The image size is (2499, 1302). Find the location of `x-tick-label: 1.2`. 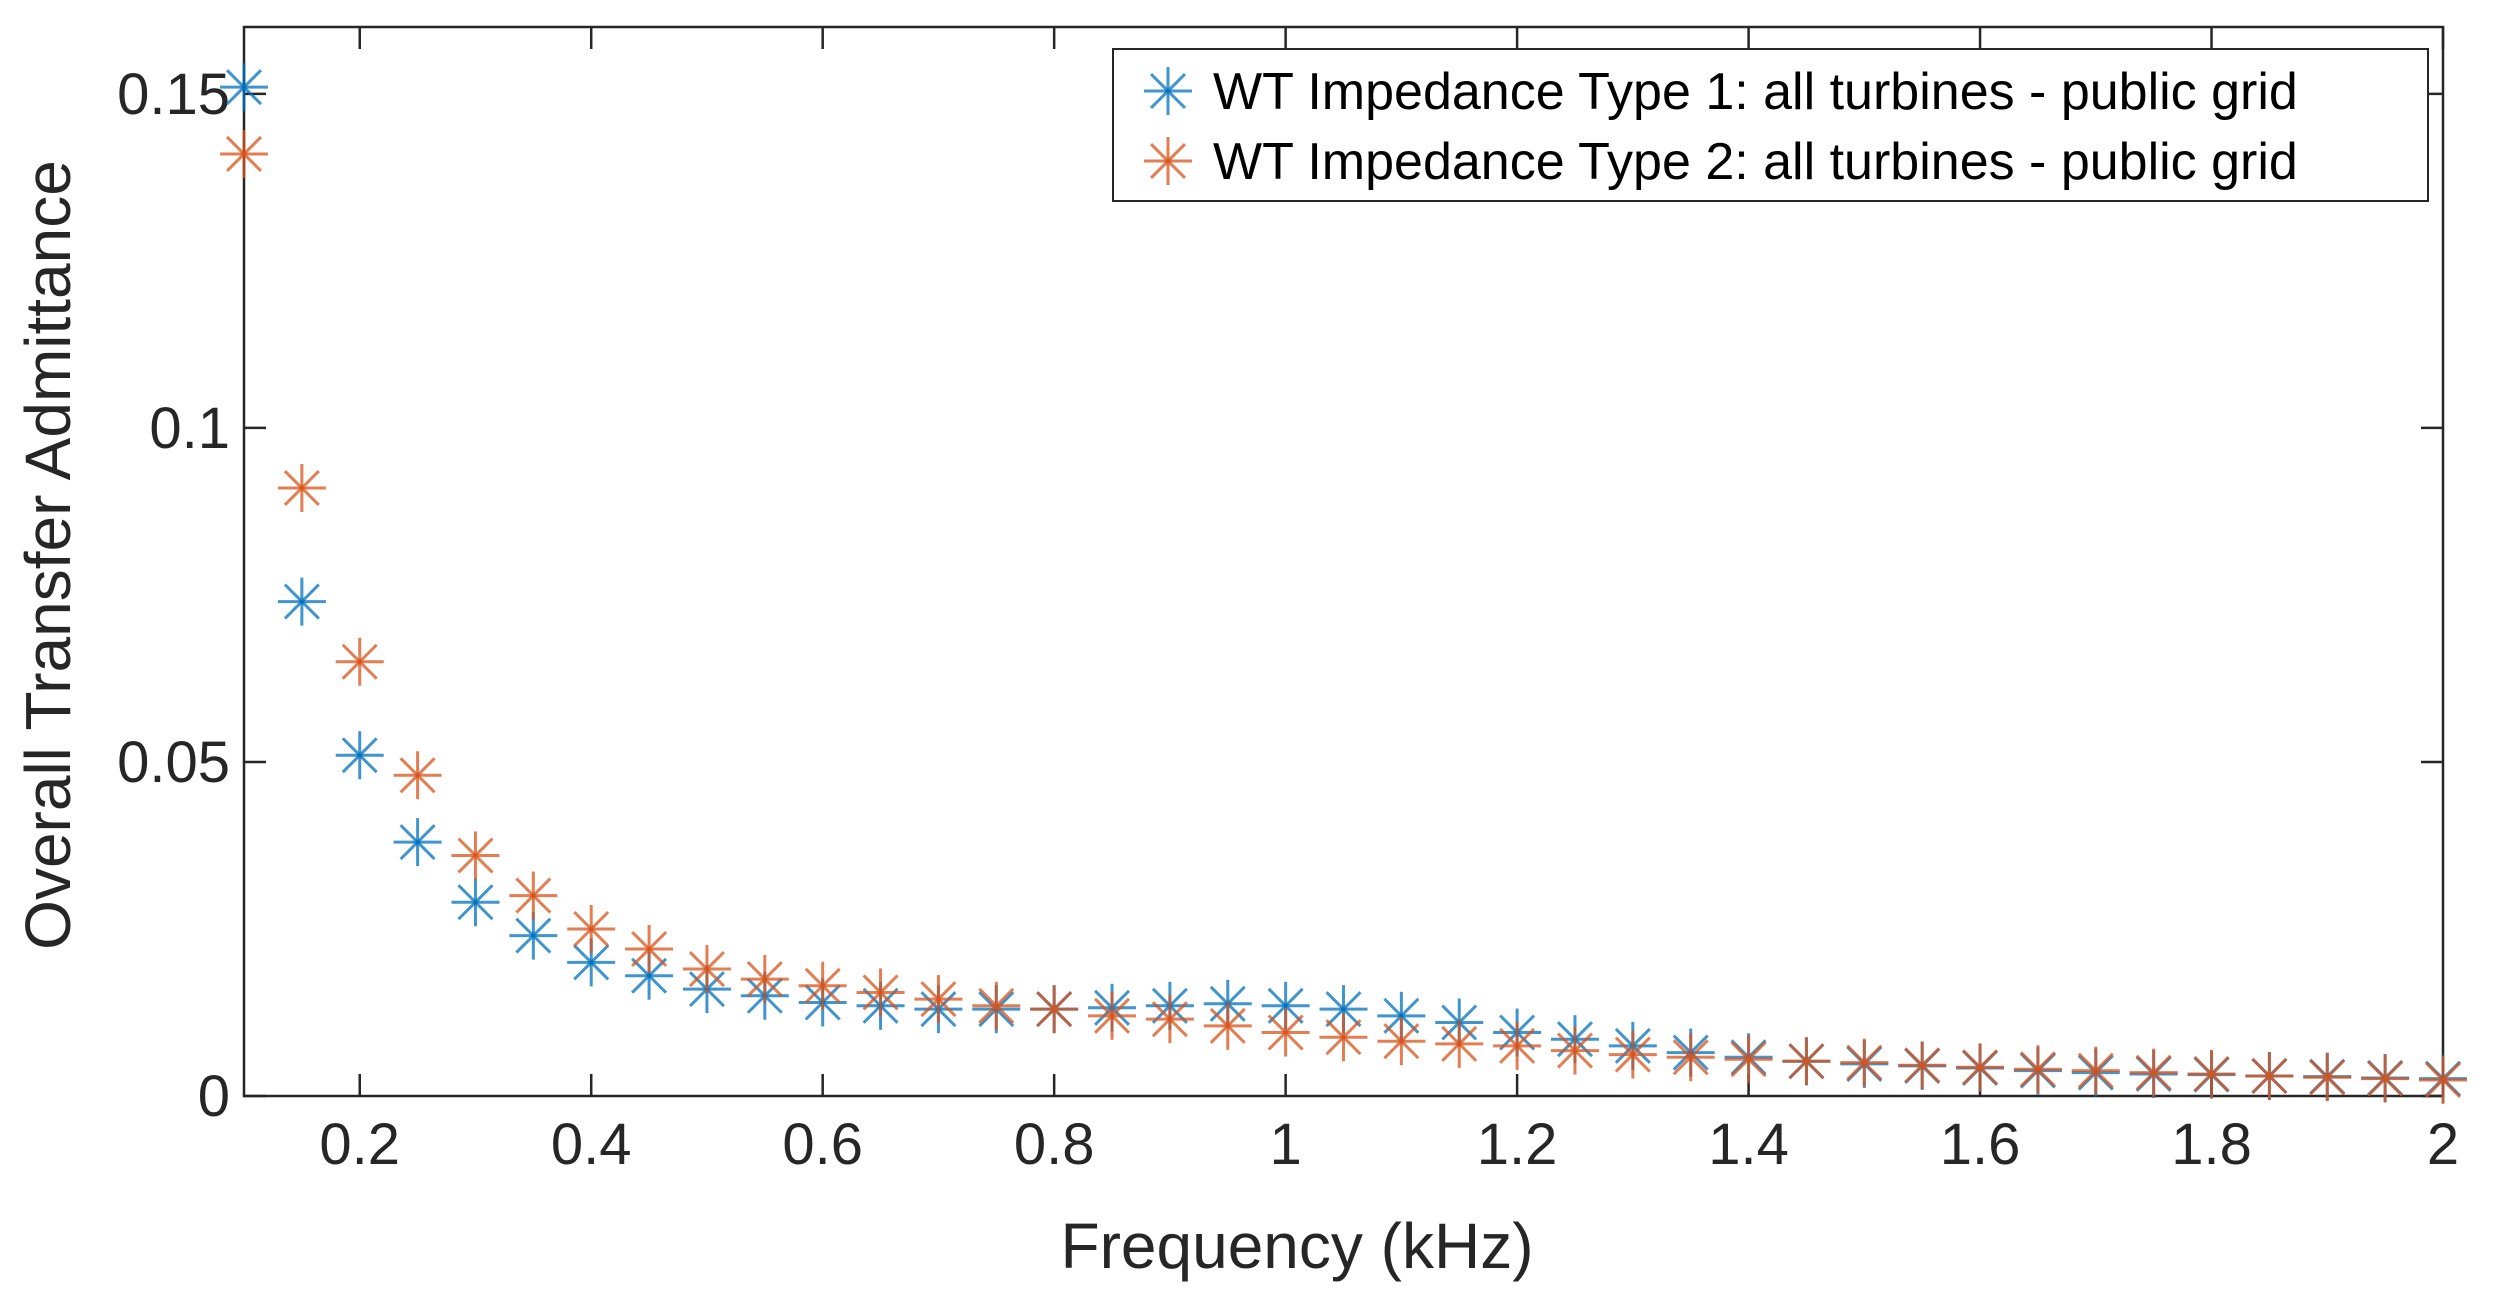

x-tick-label: 1.2 is located at coordinates (1517, 1144).